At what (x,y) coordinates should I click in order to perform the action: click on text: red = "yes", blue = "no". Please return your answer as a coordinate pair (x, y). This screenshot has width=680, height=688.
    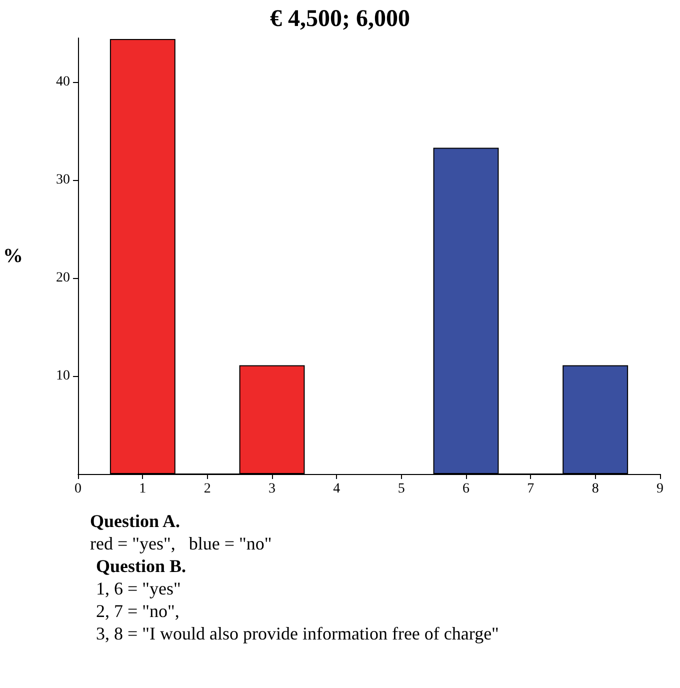
    Looking at the image, I should click on (181, 544).